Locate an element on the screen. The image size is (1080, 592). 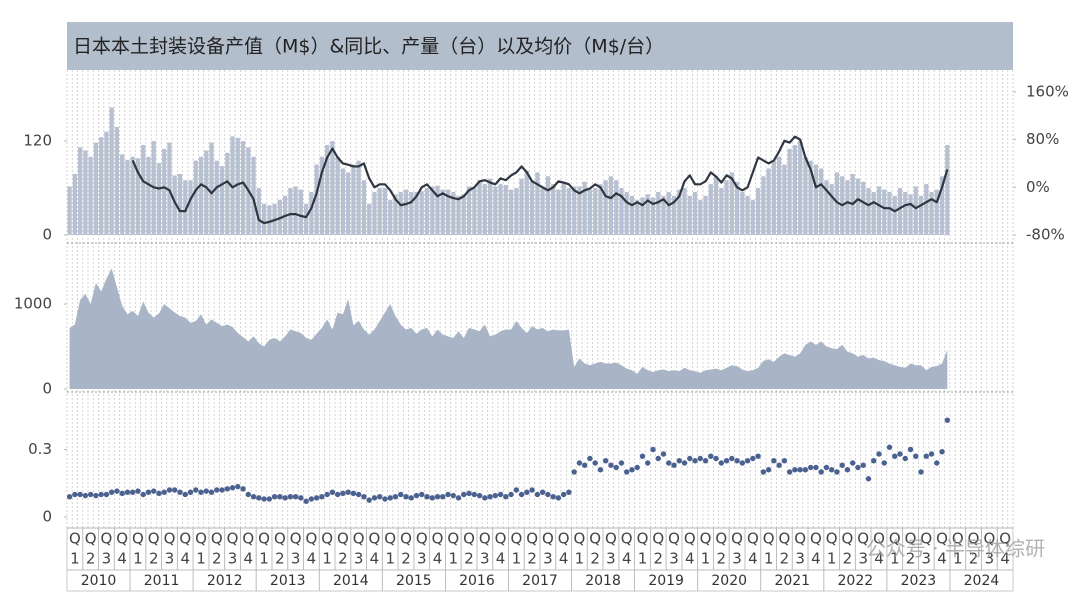
y2-tick-label: 80% is located at coordinates (1042, 139).